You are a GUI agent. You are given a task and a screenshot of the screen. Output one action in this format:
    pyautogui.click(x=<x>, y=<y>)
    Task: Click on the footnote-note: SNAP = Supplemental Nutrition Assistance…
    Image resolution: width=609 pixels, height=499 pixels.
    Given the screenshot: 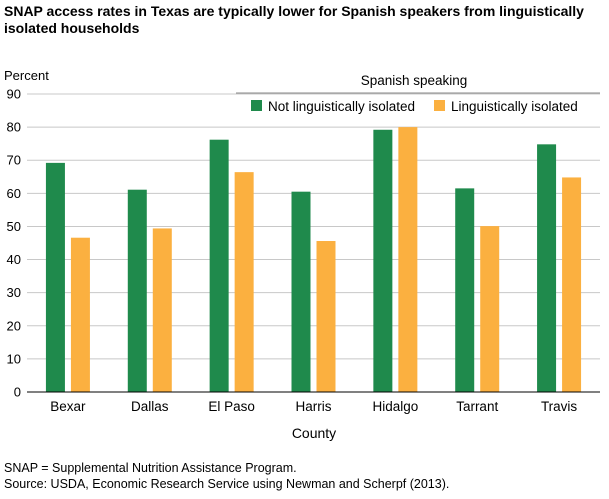 What is the action you would take?
    pyautogui.click(x=150, y=468)
    